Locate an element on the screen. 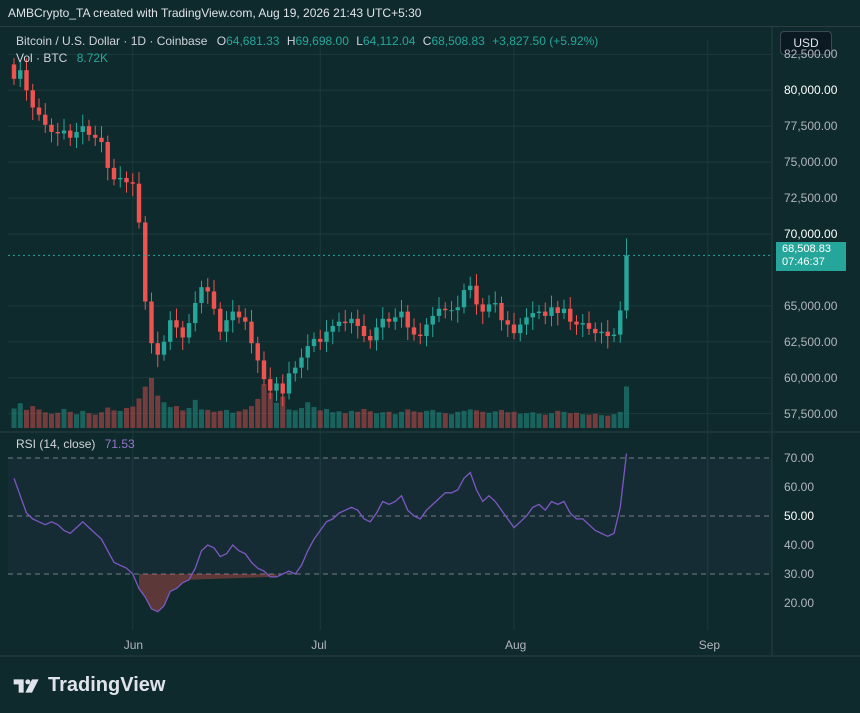  price-tick-label: 60,000.00 is located at coordinates (811, 377).